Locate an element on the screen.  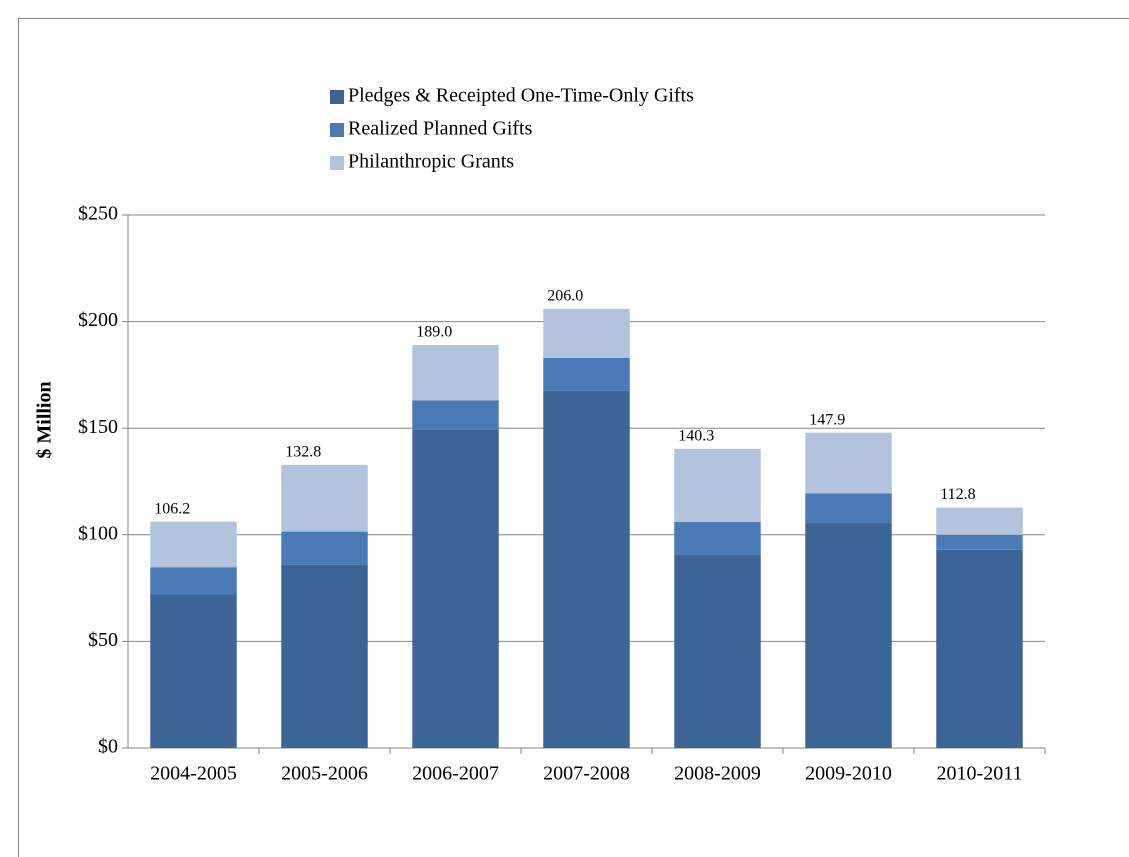
x-tick-label: 2010-2011 is located at coordinates (980, 774).